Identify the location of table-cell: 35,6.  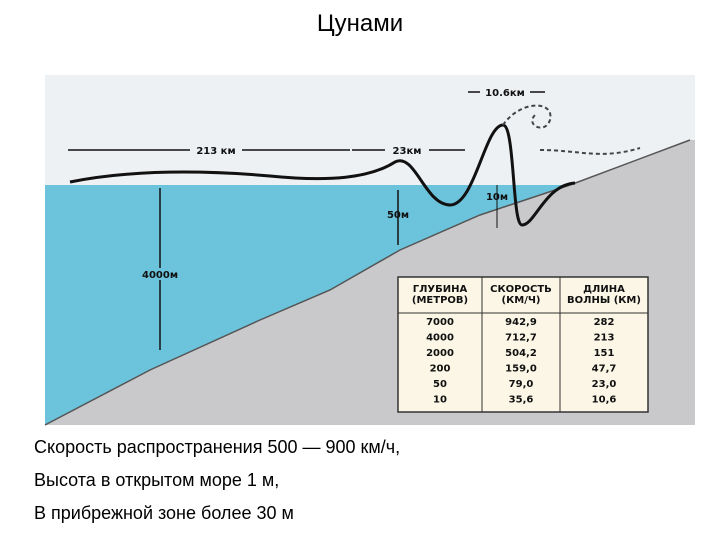
(521, 400).